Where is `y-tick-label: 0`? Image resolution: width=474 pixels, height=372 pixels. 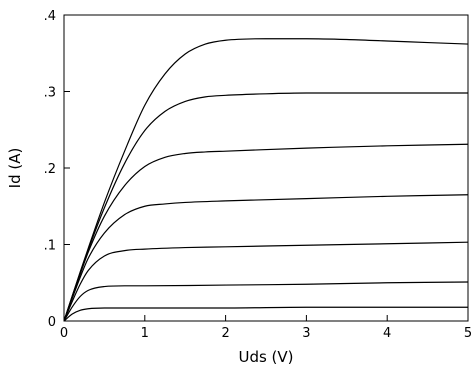 y-tick-label: 0 is located at coordinates (52, 322).